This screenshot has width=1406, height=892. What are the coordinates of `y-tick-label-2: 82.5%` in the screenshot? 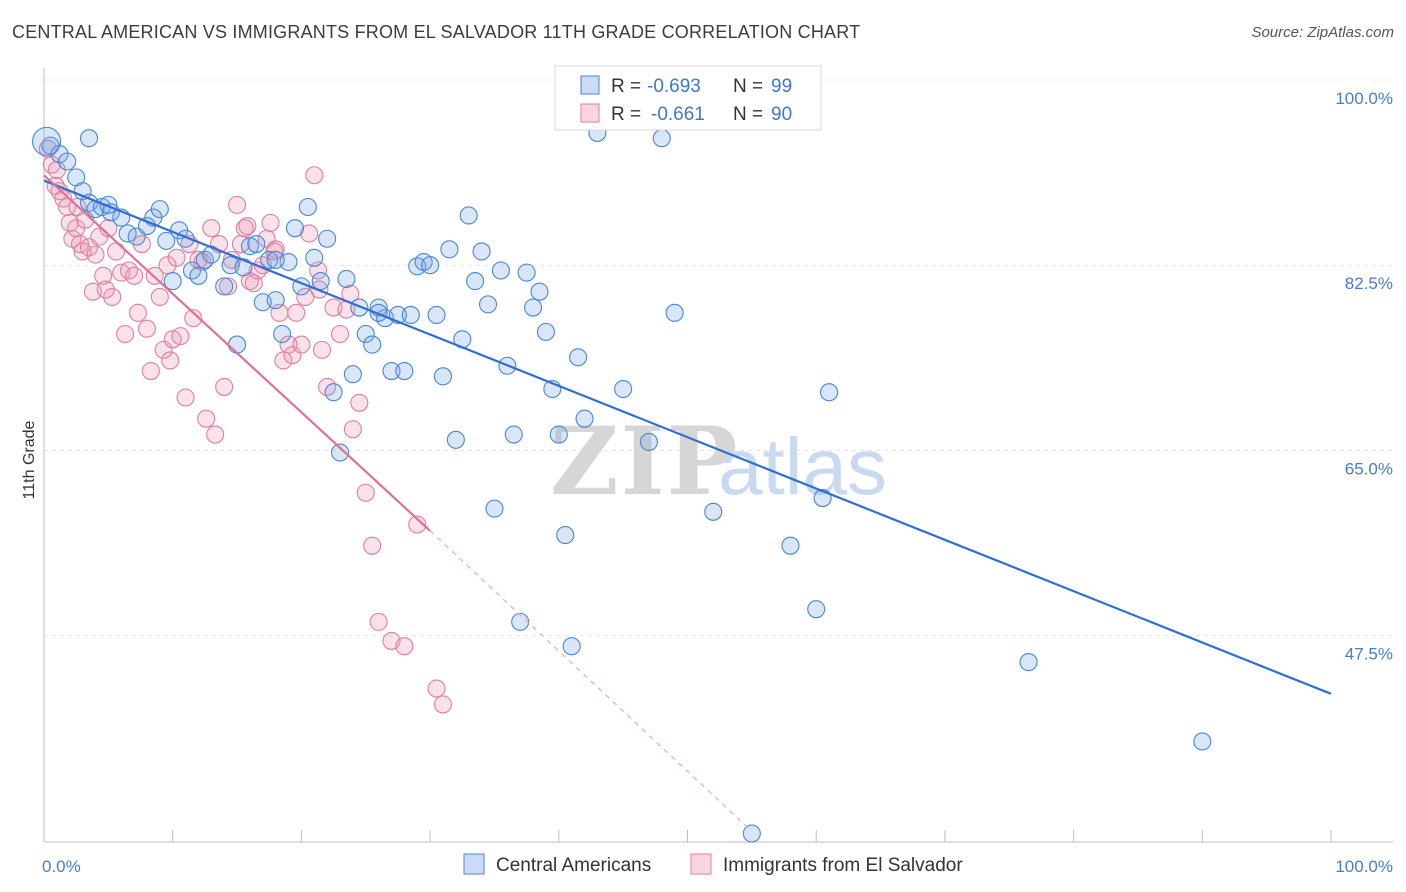 It's located at (1369, 283).